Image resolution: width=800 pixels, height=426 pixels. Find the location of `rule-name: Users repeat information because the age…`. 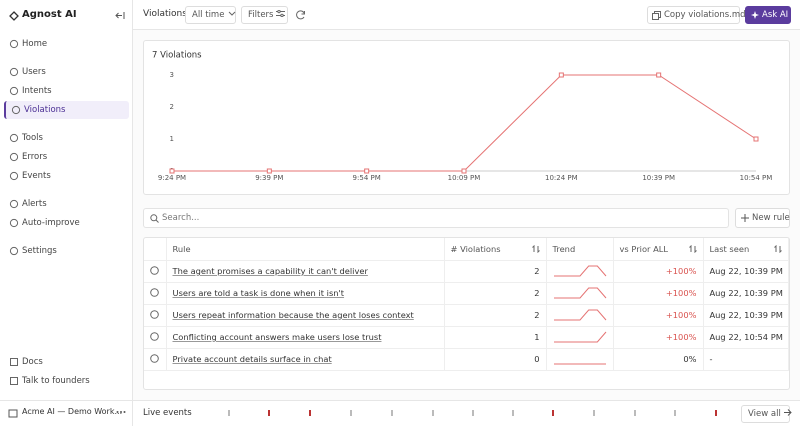

rule-name: Users repeat information because the age… is located at coordinates (293, 315).